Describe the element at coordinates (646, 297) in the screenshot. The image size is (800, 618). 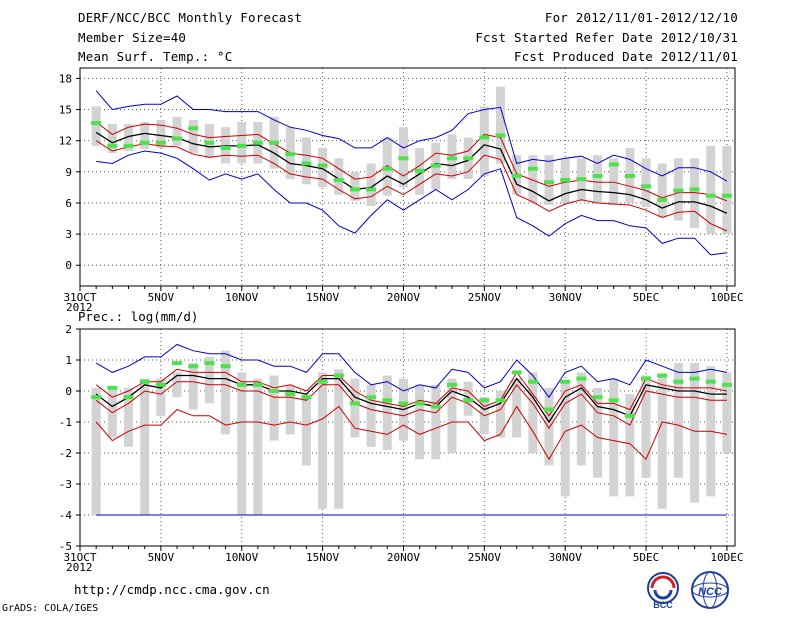
I see `x-tick-label: 5DEC` at that location.